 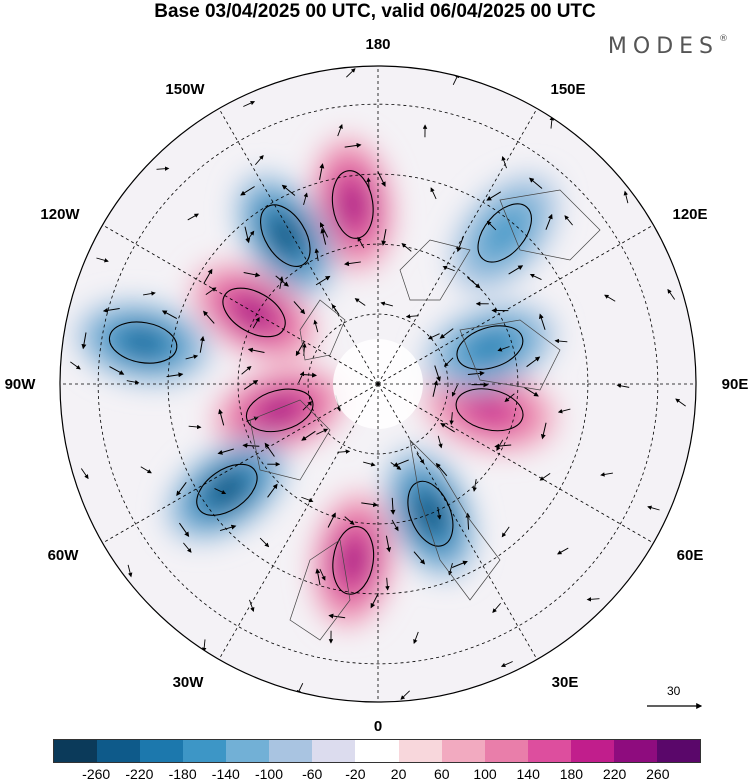 I want to click on anomaly-high-atlantic, so click(x=353, y=560).